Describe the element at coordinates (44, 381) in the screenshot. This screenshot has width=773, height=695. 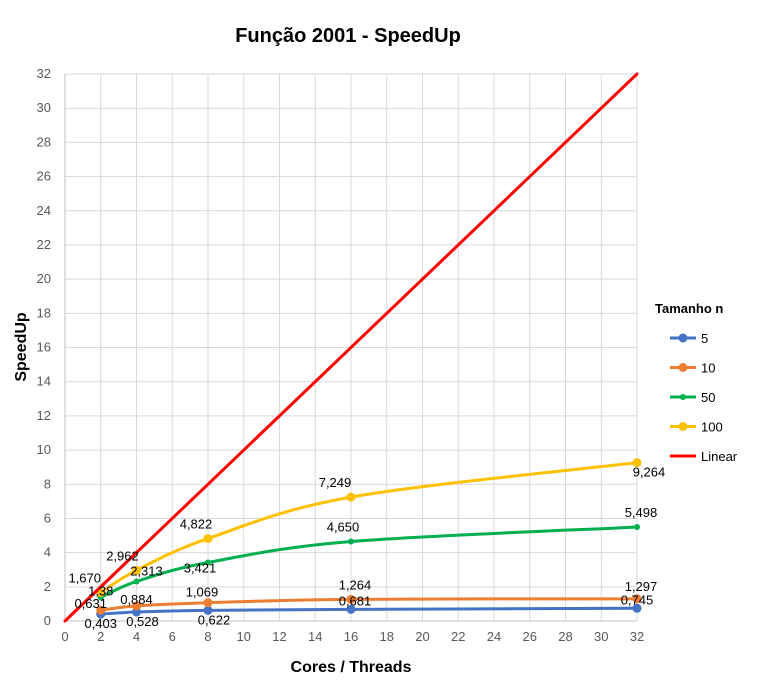
I see `y-tick-label: 14` at that location.